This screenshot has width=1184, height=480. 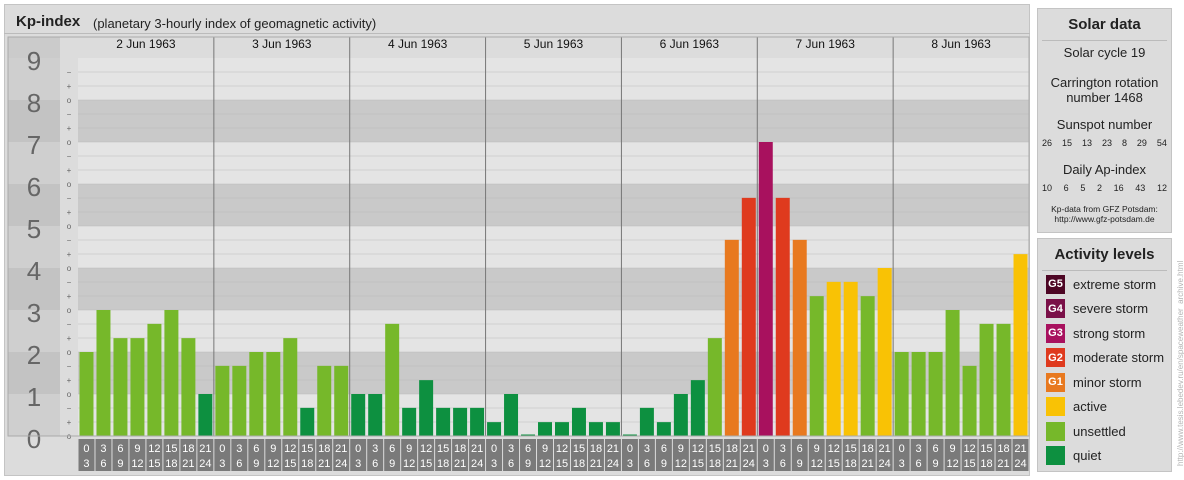 I want to click on legend-swatch: G3, so click(x=1055, y=333).